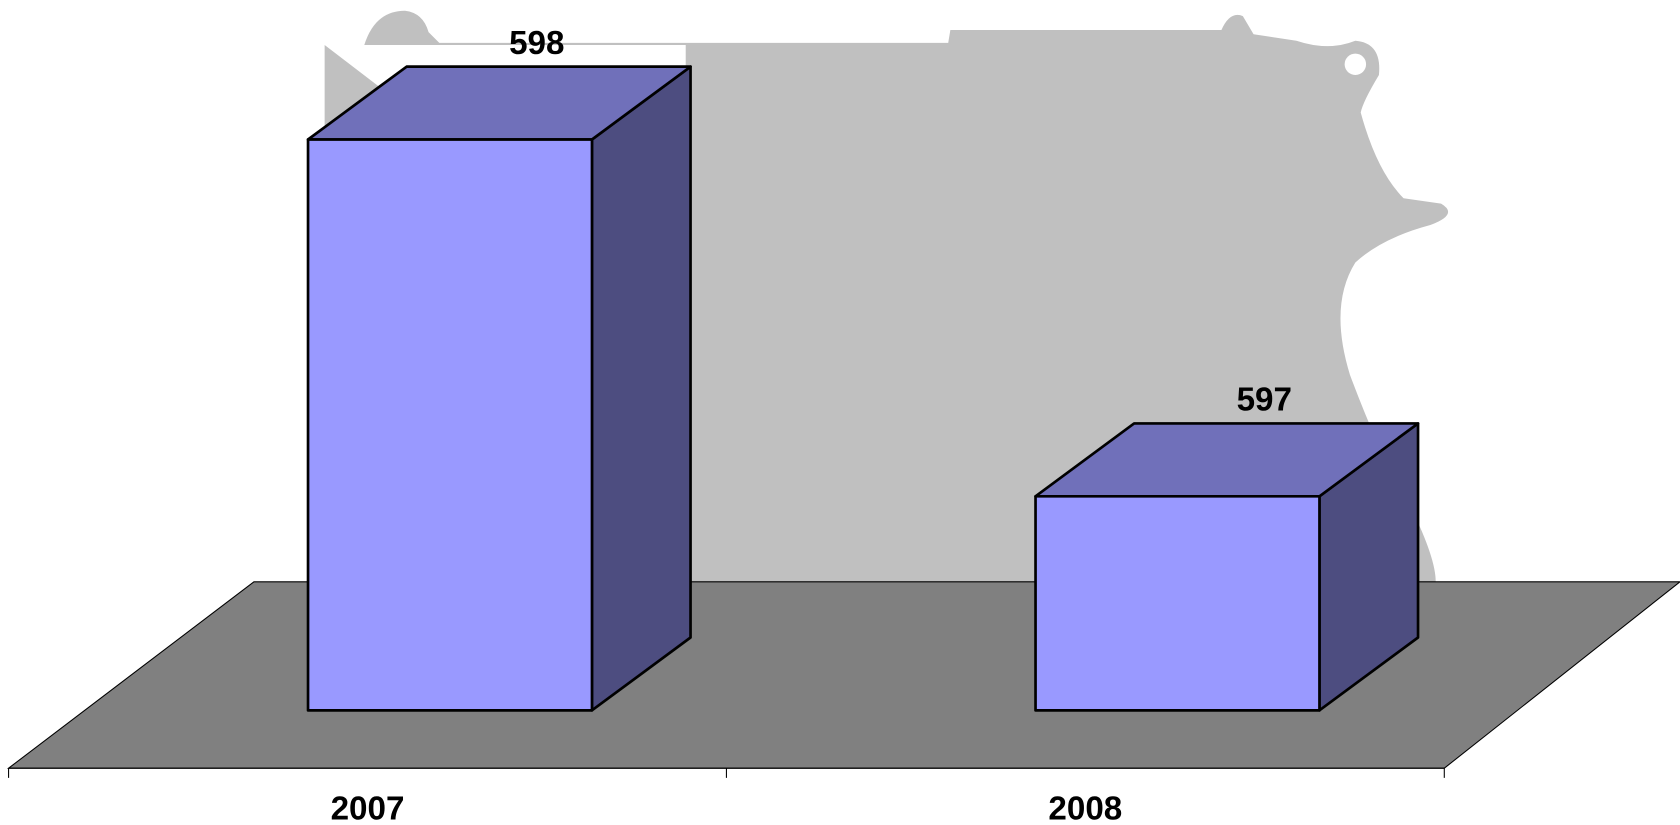 The width and height of the screenshot is (1680, 825). What do you see at coordinates (1264, 400) in the screenshot?
I see `value-label: 597` at bounding box center [1264, 400].